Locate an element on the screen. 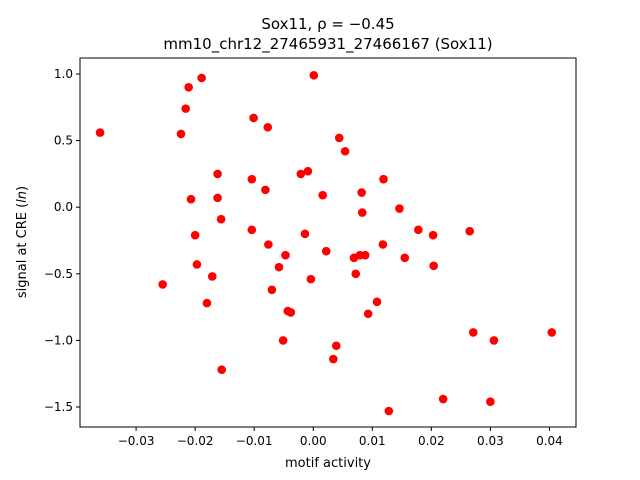  y-tick-label: −1.5 is located at coordinates (58, 407).